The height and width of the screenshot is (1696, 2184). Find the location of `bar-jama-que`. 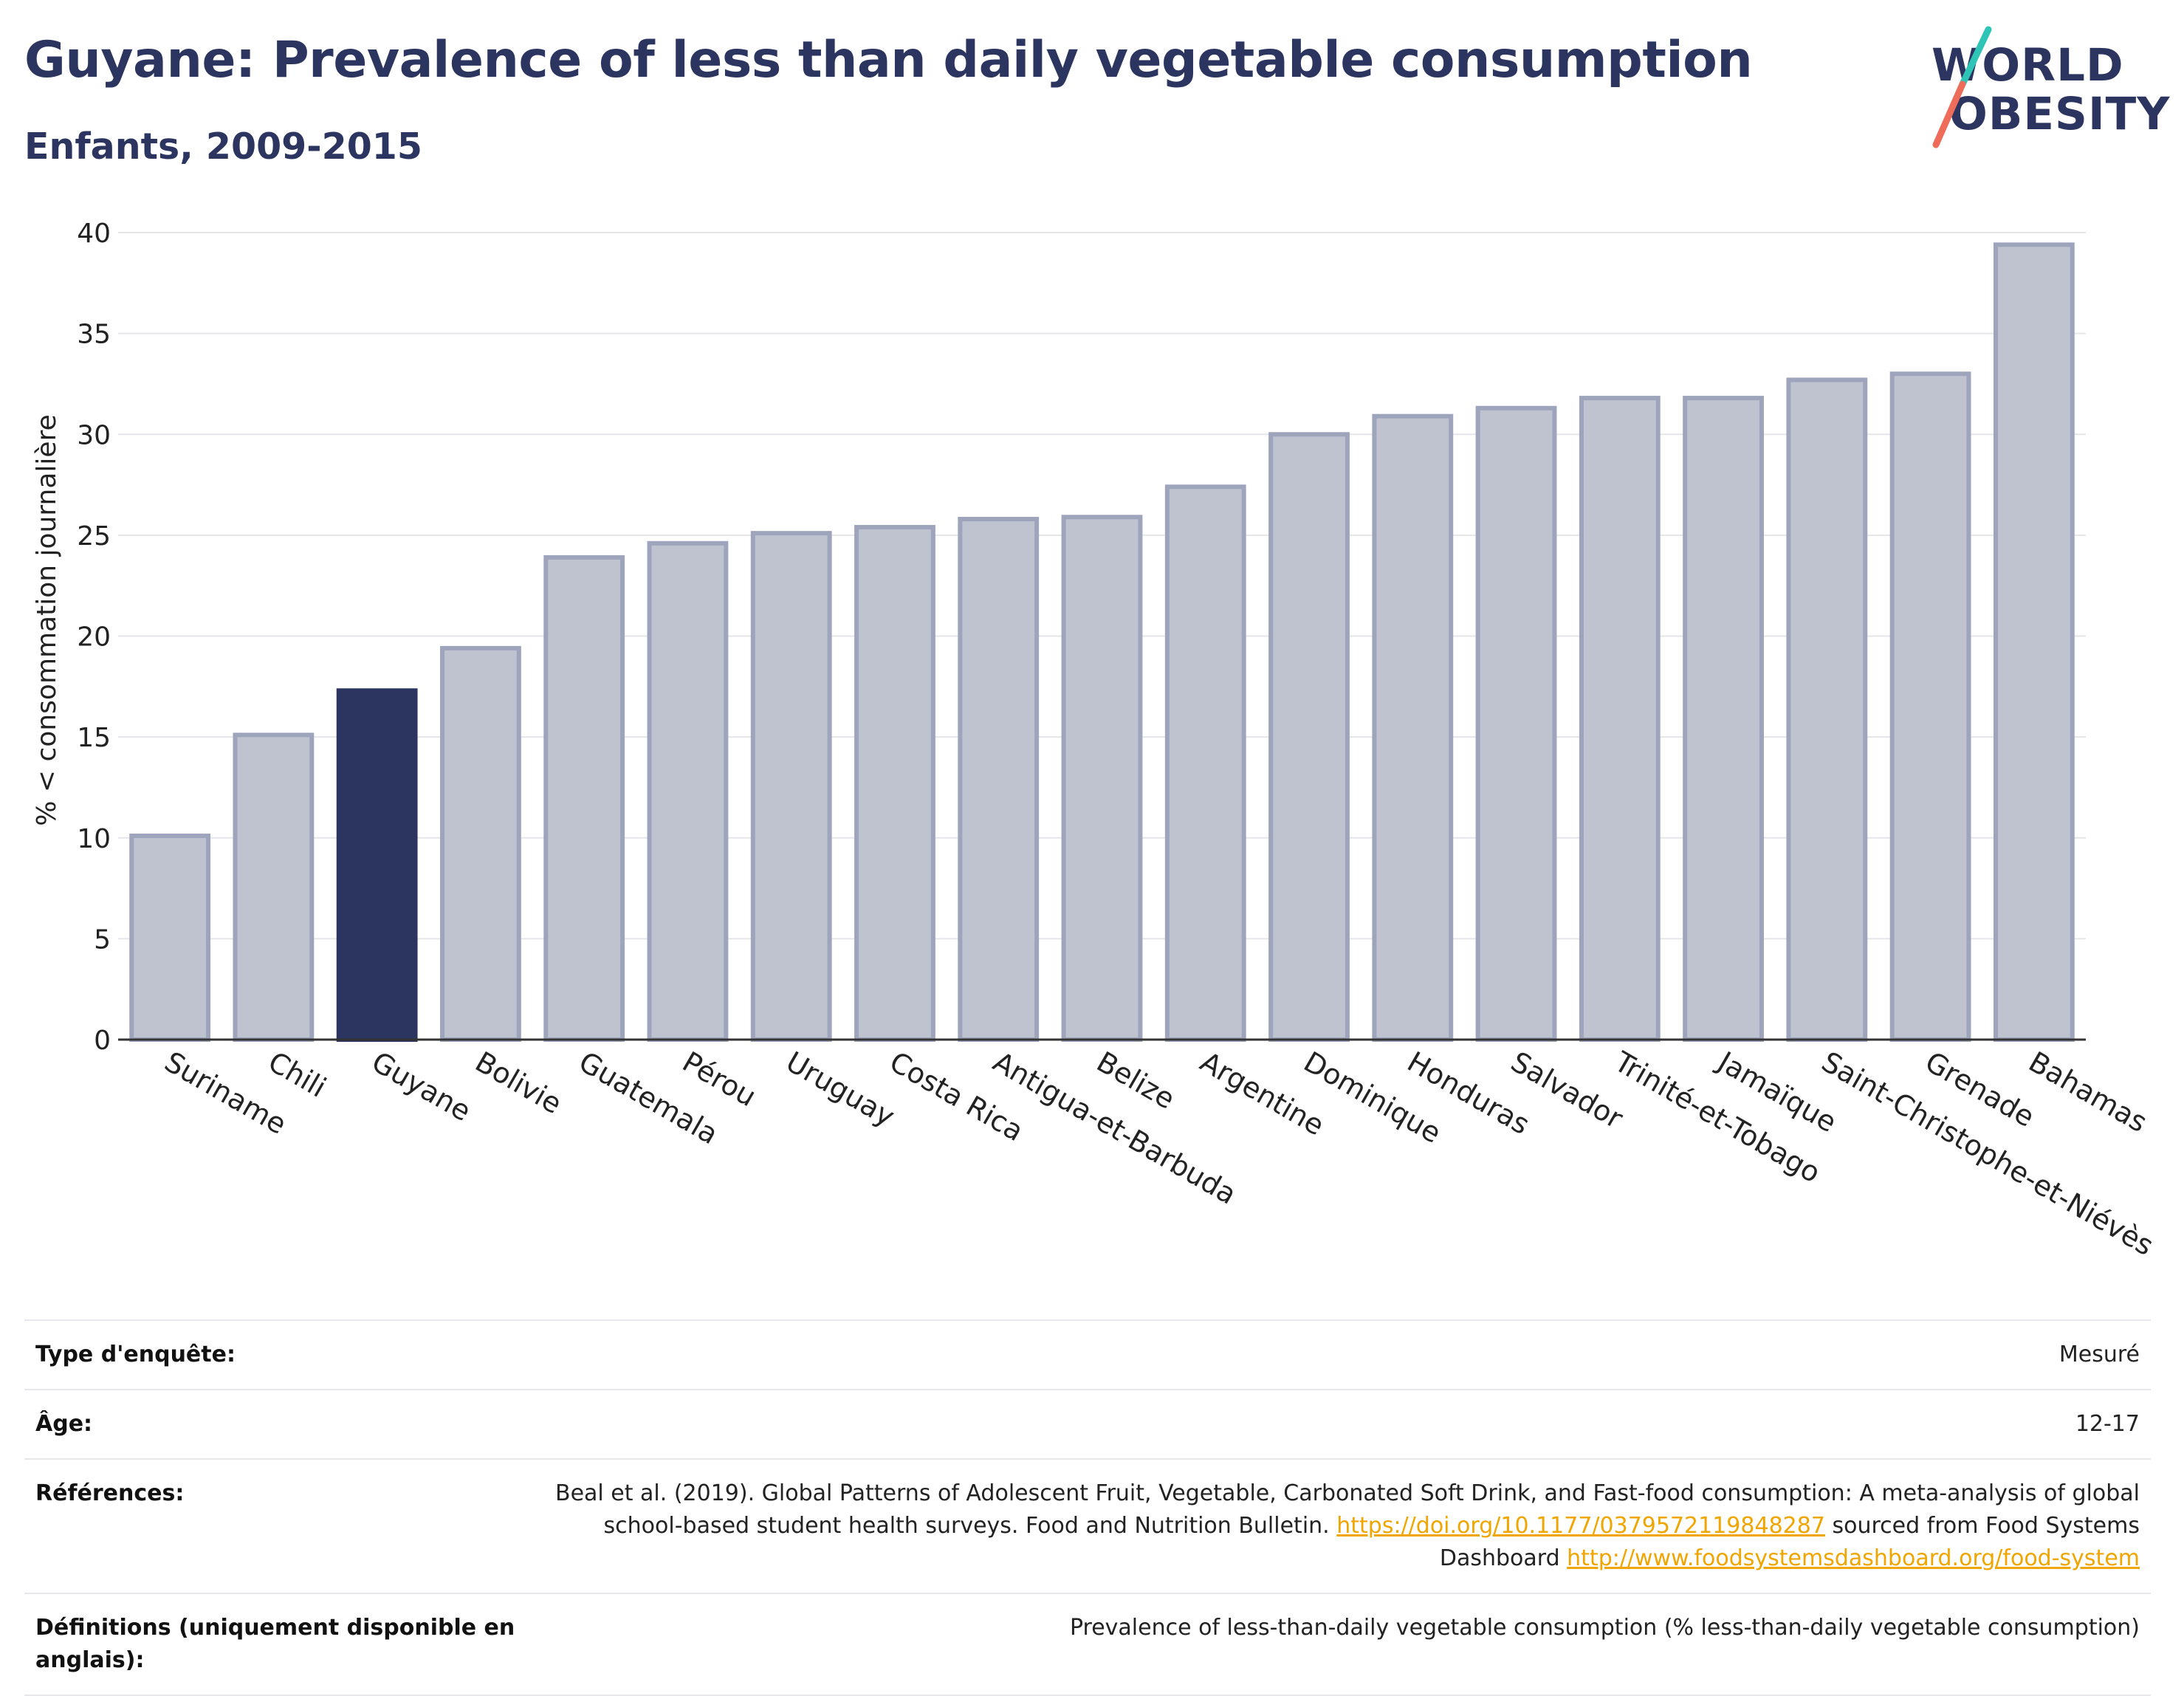

bar-jama-que is located at coordinates (1724, 719).